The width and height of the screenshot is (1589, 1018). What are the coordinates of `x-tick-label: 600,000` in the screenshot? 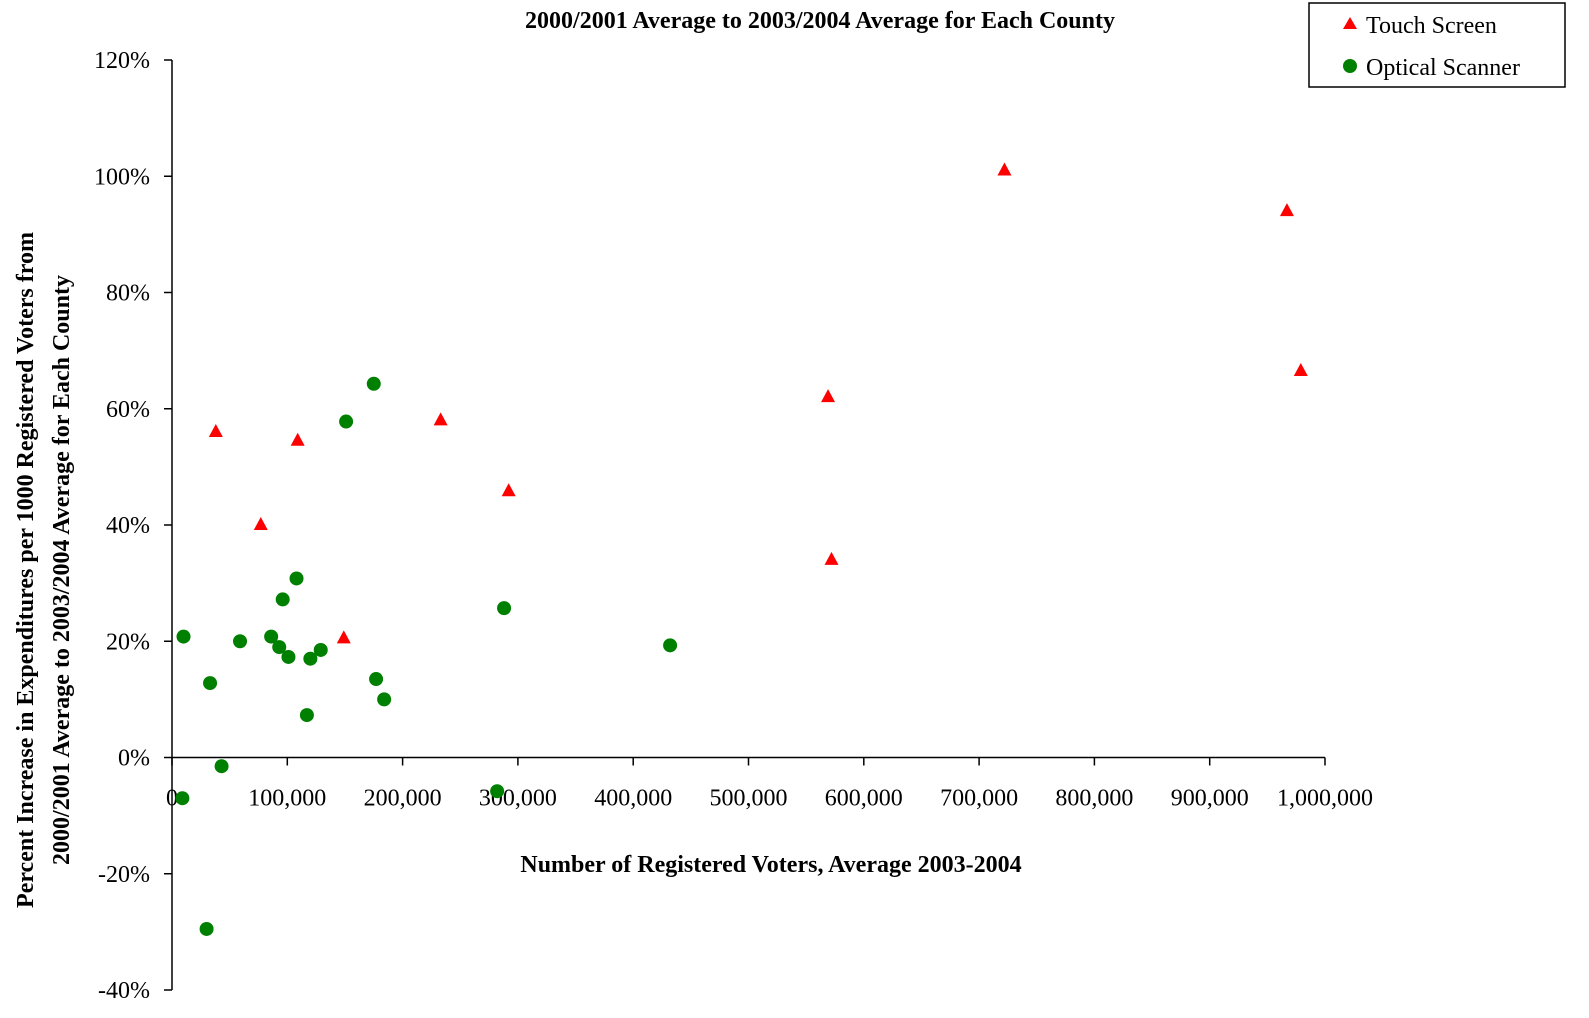 It's located at (864, 799).